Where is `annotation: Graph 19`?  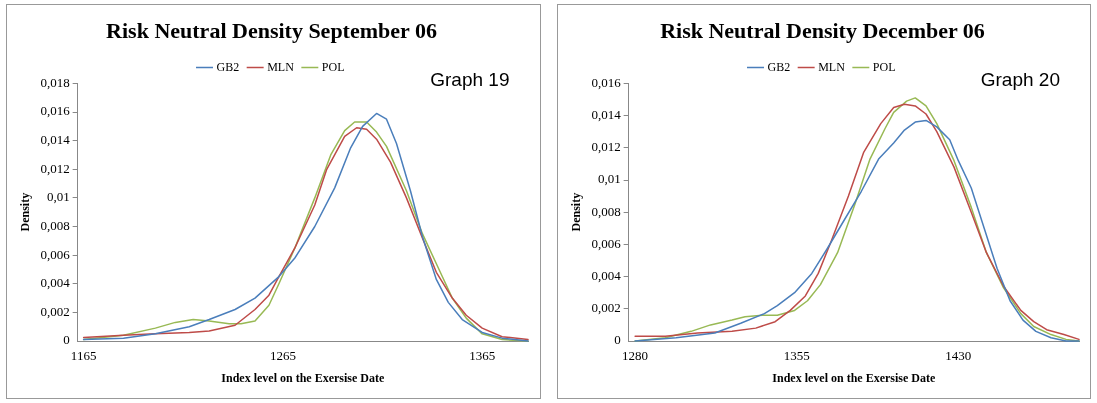 annotation: Graph 19 is located at coordinates (470, 80).